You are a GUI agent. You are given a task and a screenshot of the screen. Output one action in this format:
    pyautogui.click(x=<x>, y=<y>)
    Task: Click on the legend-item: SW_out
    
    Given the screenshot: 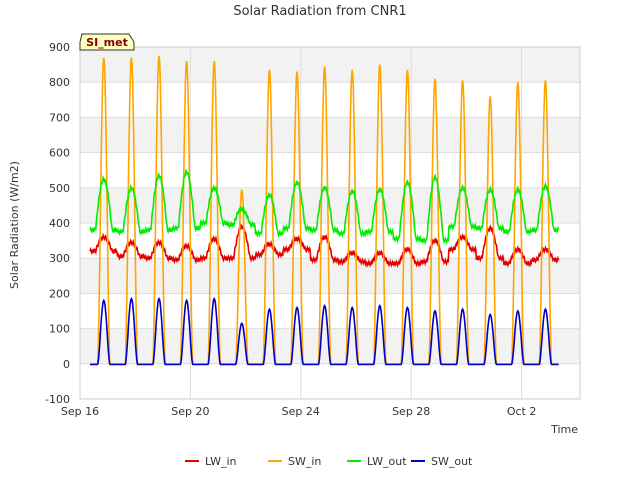 What is the action you would take?
    pyautogui.click(x=442, y=461)
    